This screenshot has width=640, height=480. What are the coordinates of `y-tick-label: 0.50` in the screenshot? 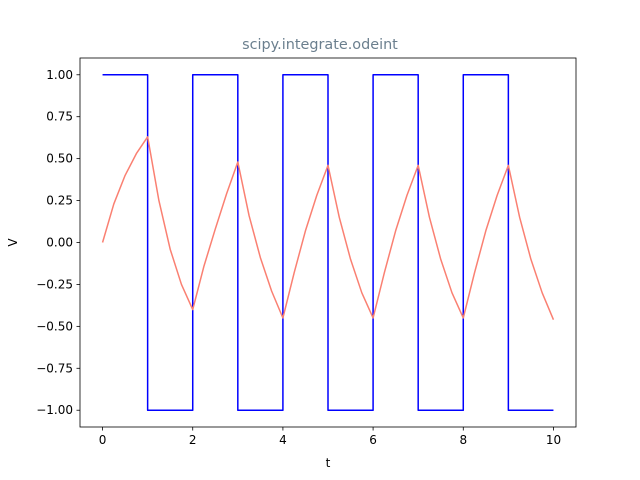 It's located at (59, 159).